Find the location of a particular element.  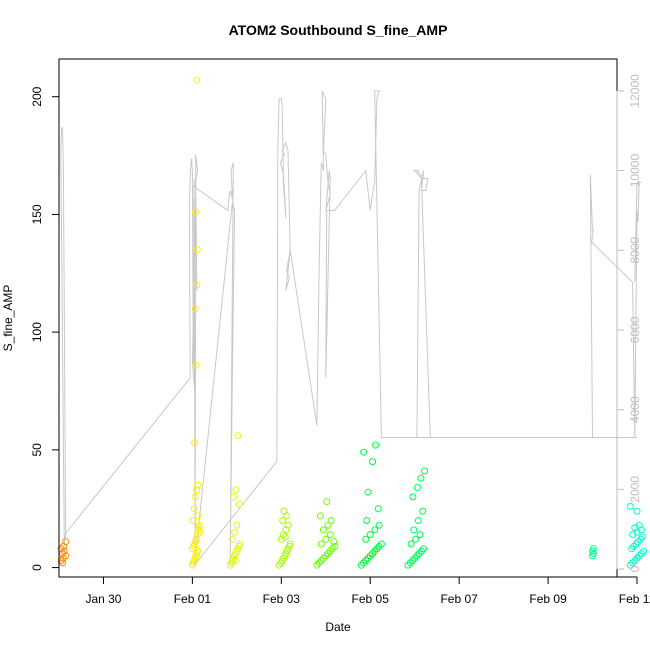

y2-tick-label: 8000 is located at coordinates (635, 250).